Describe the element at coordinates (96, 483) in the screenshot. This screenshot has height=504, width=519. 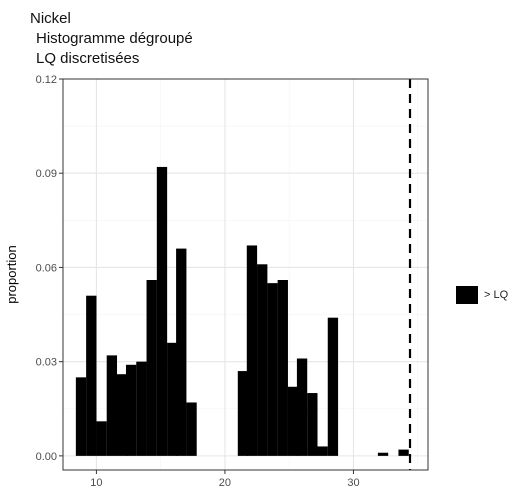
I see `x-tick-label: 10` at that location.